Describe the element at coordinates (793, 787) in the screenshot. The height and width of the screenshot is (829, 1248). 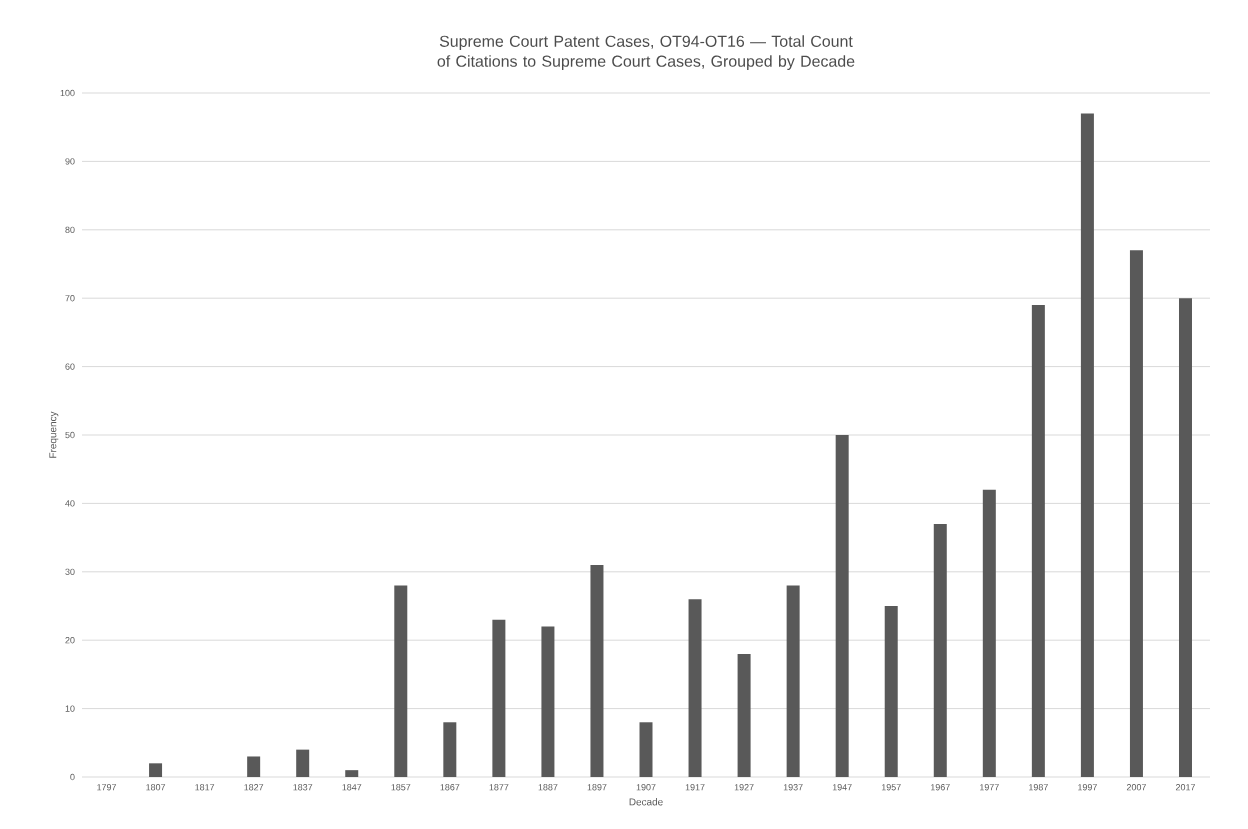
I see `x-tick-label: 1937` at that location.